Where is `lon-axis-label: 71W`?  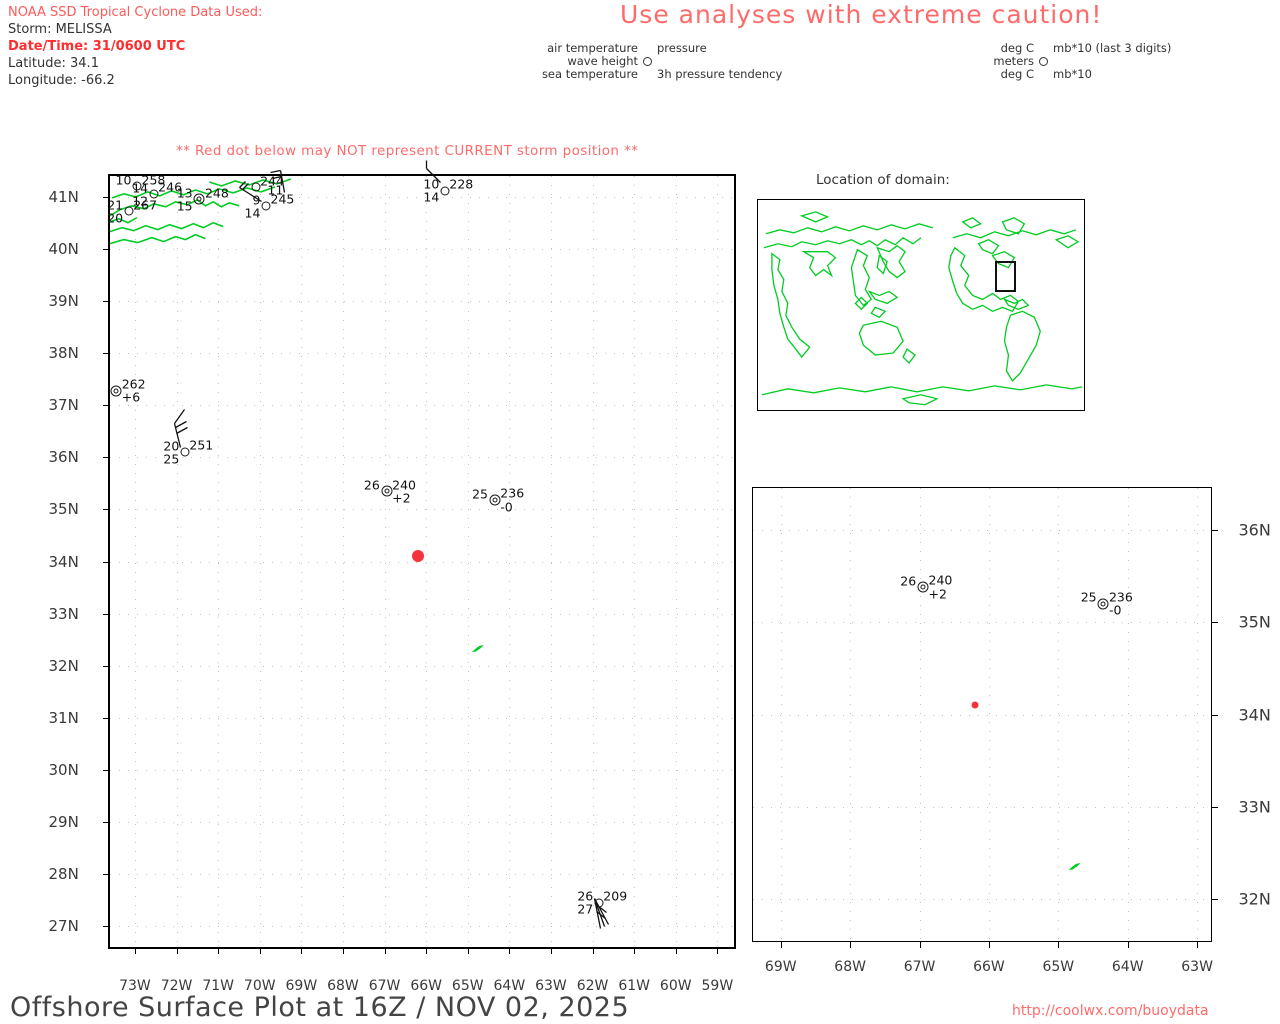
lon-axis-label: 71W is located at coordinates (218, 985).